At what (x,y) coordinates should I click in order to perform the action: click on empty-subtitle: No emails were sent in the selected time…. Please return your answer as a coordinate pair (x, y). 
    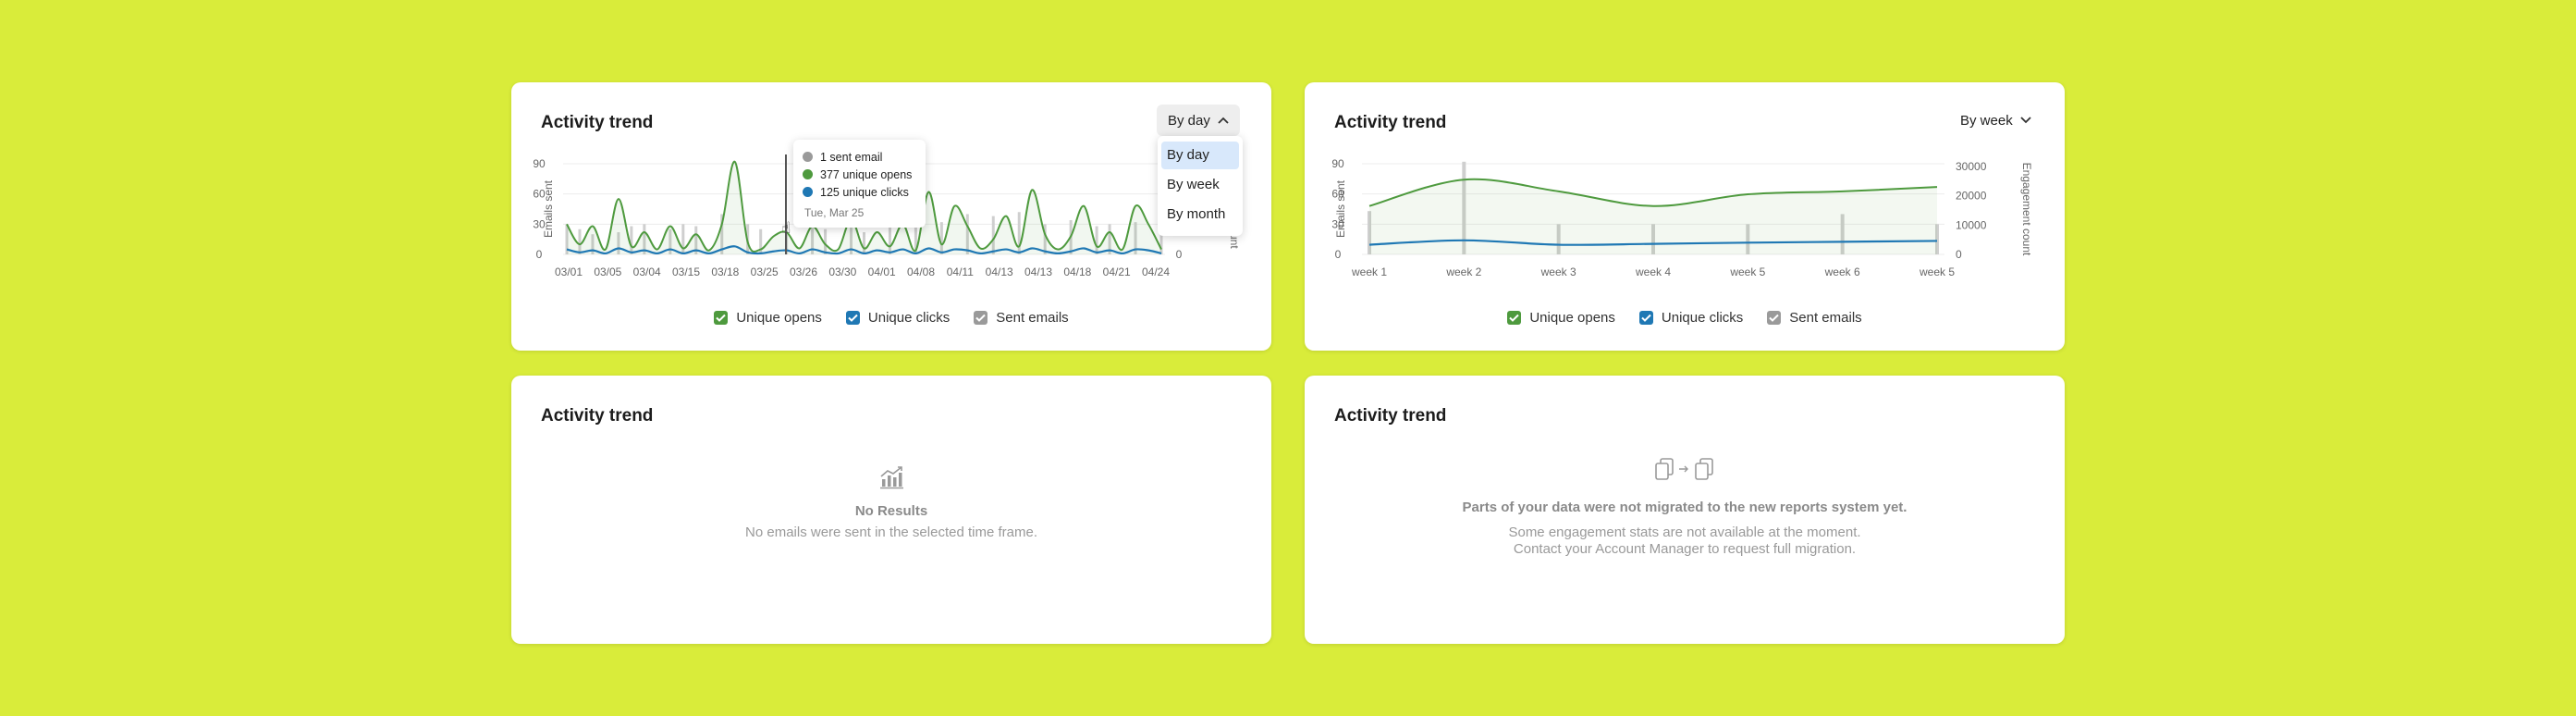
    Looking at the image, I should click on (891, 532).